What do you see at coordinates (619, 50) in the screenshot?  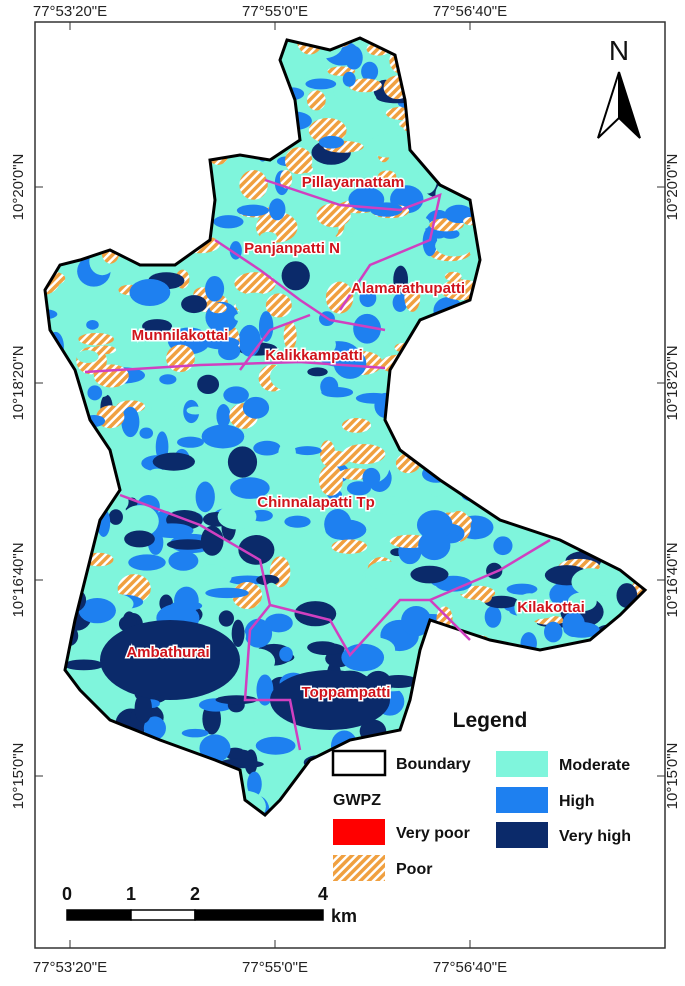 I see `north-label: N` at bounding box center [619, 50].